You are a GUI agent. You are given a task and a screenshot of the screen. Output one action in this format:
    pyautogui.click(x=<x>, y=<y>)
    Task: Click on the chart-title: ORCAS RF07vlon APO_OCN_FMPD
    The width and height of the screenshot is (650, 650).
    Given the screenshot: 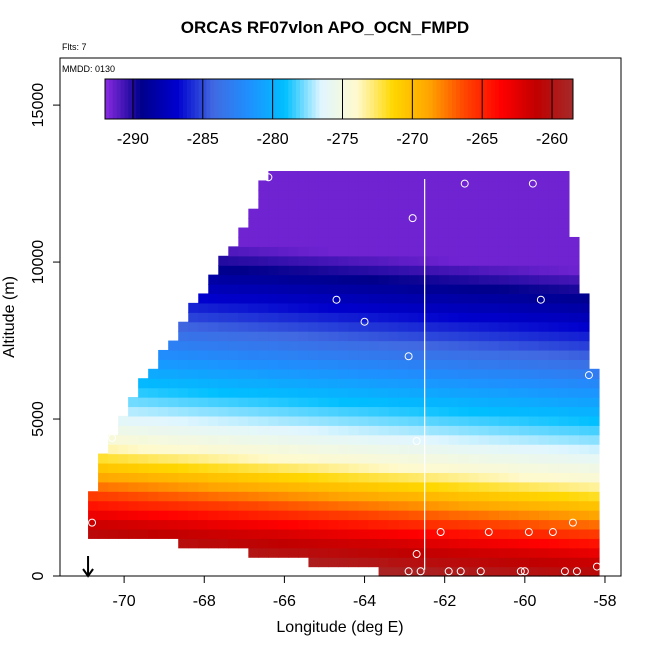 What is the action you would take?
    pyautogui.click(x=325, y=27)
    